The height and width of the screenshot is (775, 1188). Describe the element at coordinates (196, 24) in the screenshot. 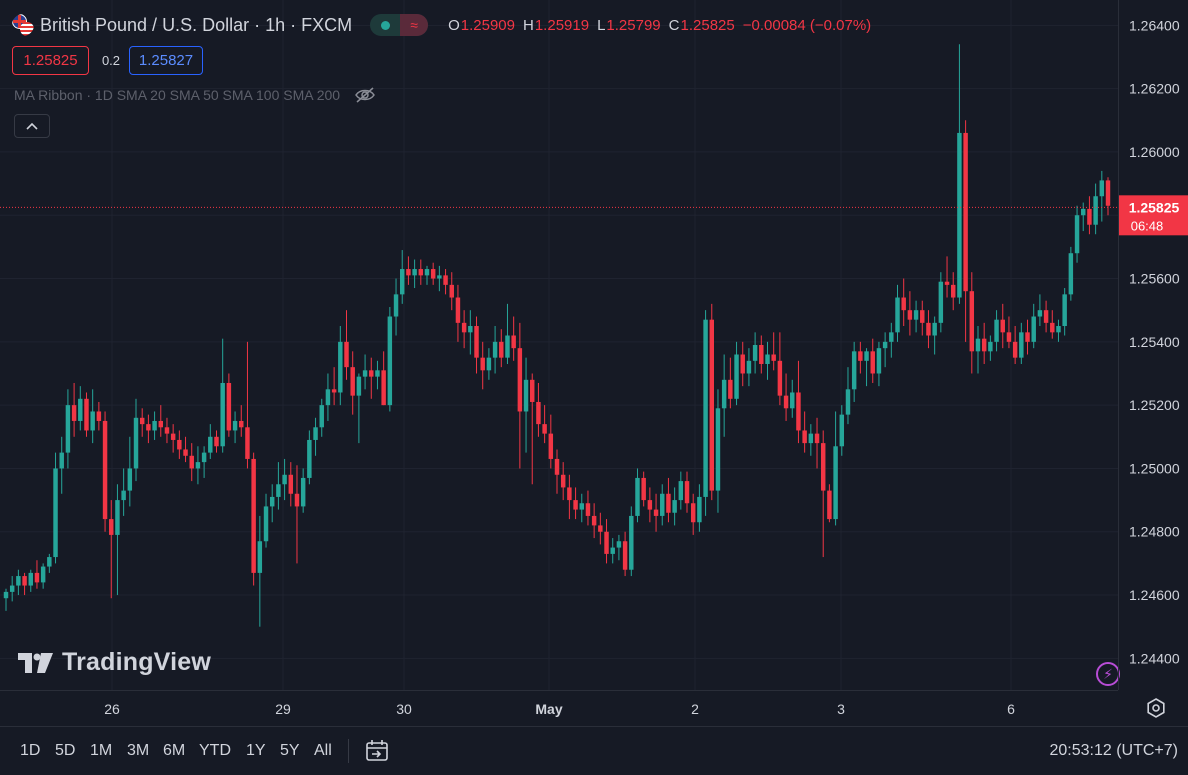

I see `symbol-title: British Pound / U.S. Dollar · 1h · FXCM` at that location.